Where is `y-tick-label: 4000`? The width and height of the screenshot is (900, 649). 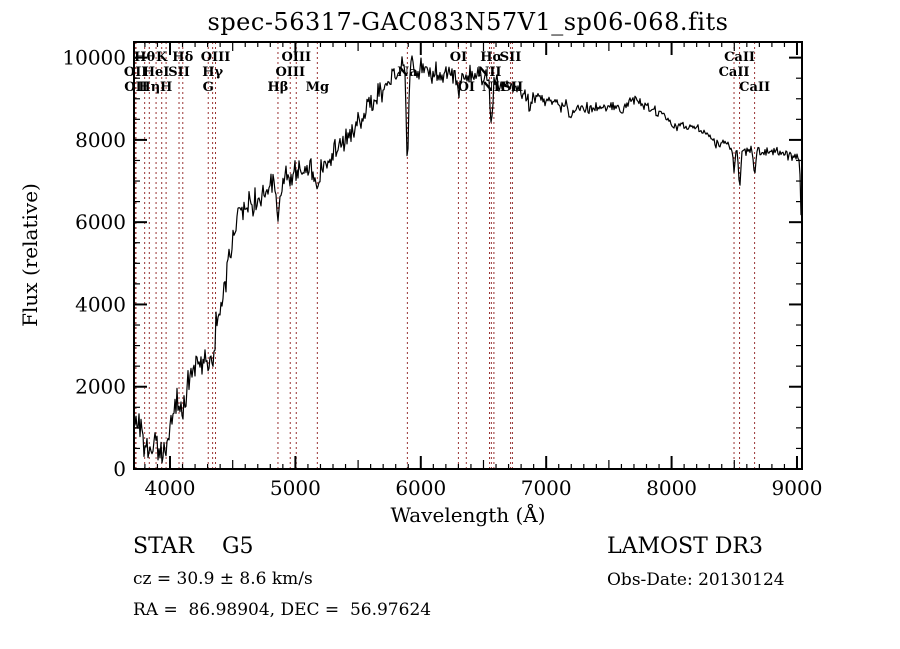
y-tick-label: 4000 is located at coordinates (100, 304).